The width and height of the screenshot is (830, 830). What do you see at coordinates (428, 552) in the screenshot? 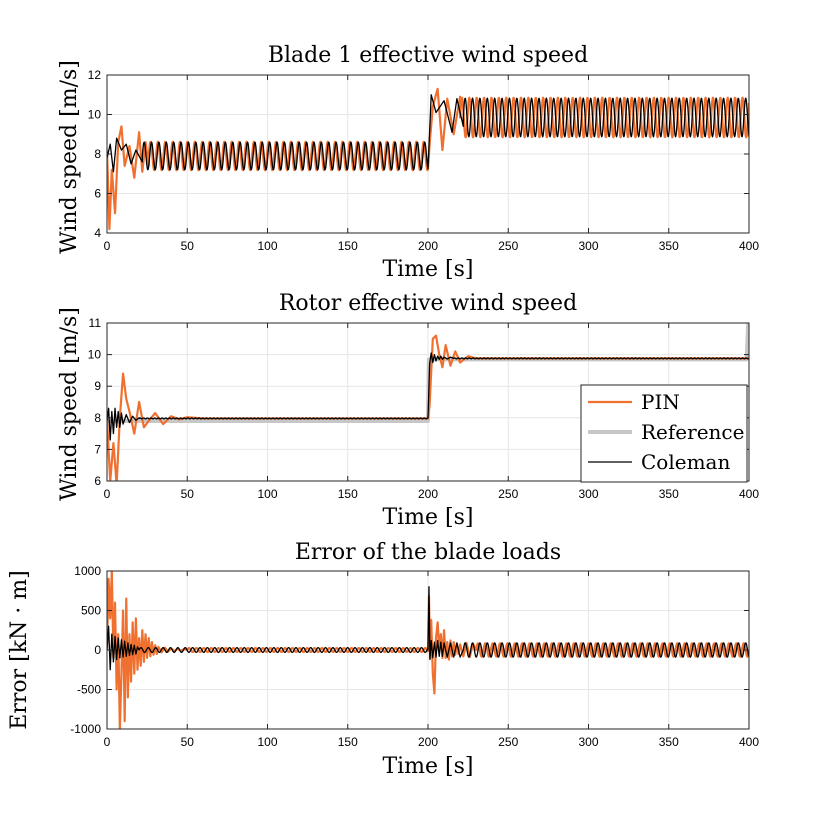
I see `chart-title: Error of the blade loads` at bounding box center [428, 552].